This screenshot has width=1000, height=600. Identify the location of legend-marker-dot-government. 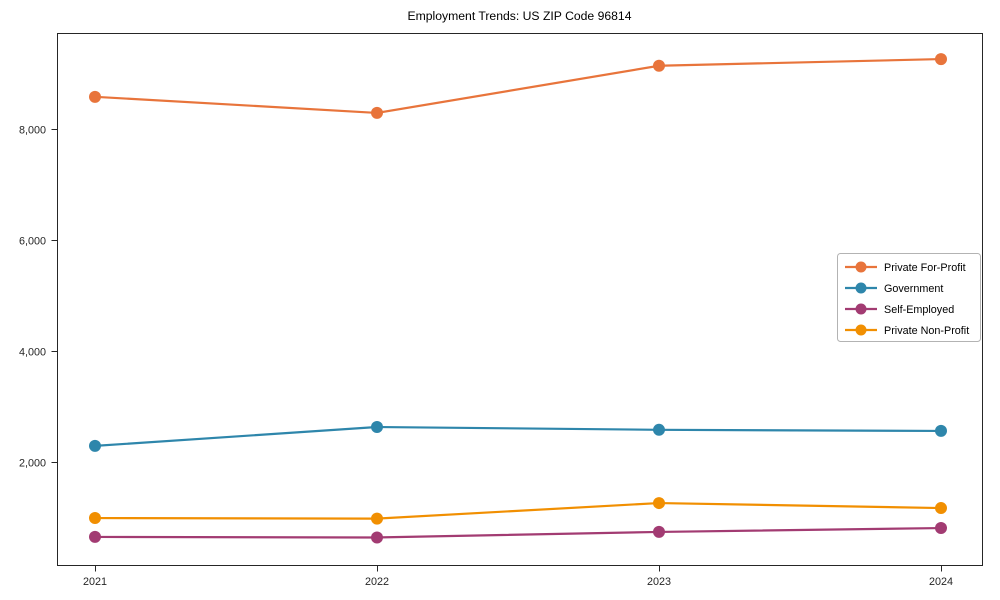
(861, 288).